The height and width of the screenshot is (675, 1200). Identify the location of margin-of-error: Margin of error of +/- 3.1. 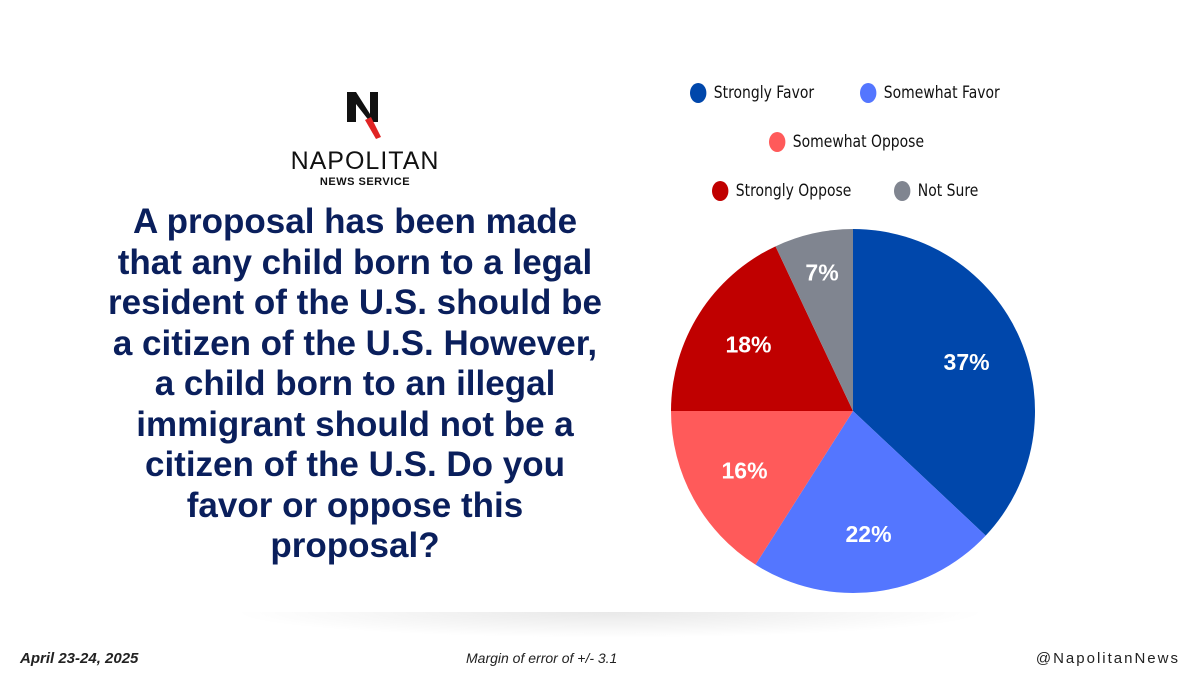
(542, 658).